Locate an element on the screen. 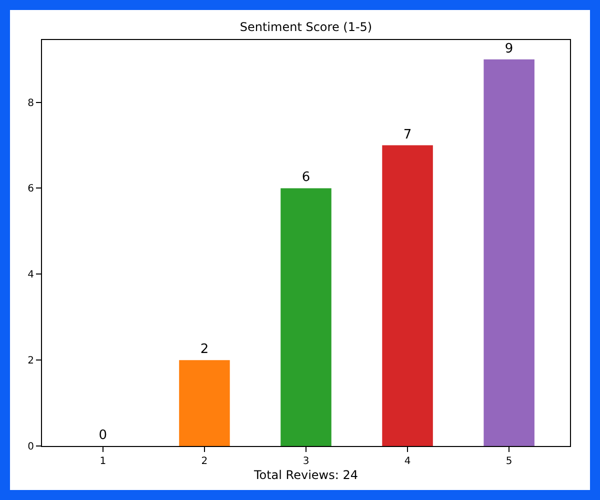  y-tick-label: 4 is located at coordinates (31, 275).